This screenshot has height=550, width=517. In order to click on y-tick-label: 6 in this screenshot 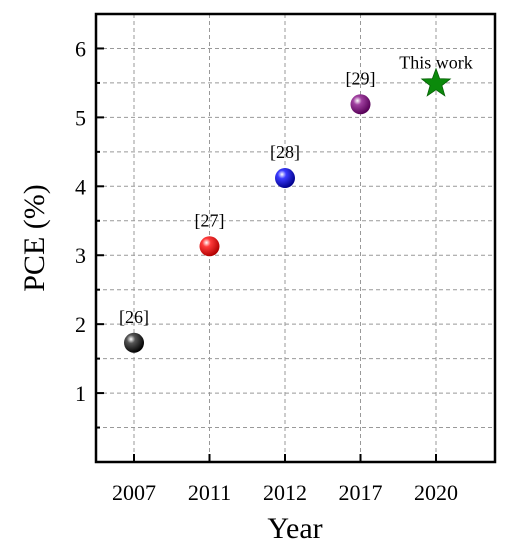, I will do `click(80, 48)`.